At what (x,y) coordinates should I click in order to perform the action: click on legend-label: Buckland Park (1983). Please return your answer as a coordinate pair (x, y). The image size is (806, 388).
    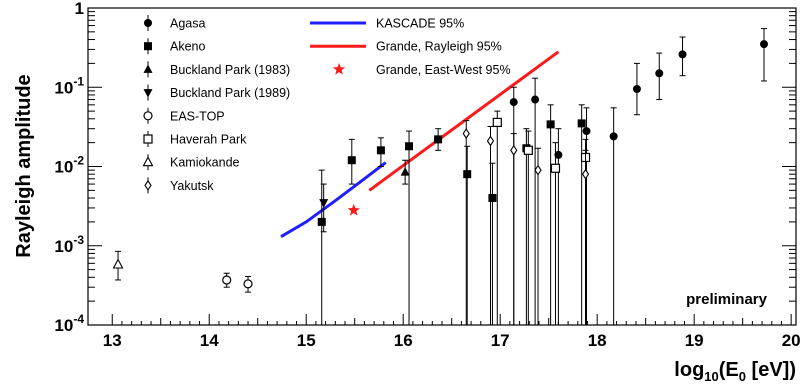
    Looking at the image, I should click on (230, 70).